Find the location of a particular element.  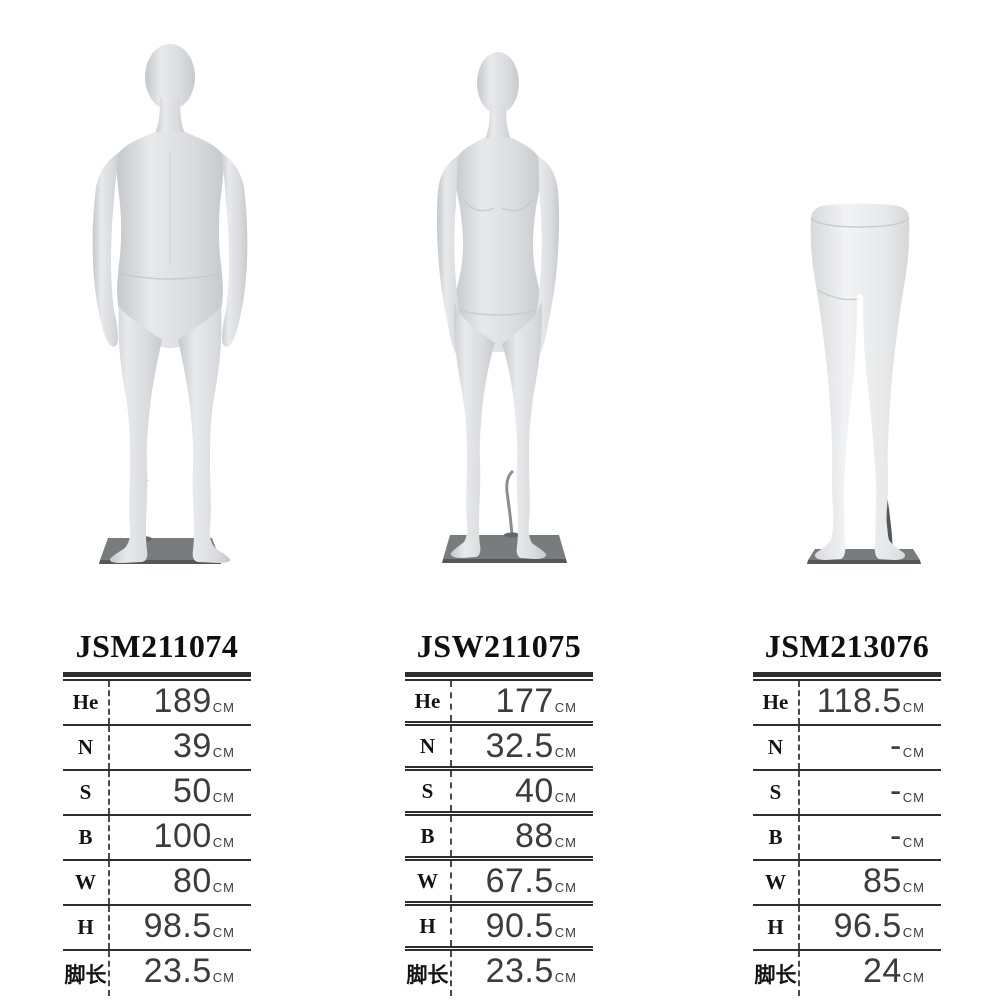

waist-seam is located at coordinates (170, 276).